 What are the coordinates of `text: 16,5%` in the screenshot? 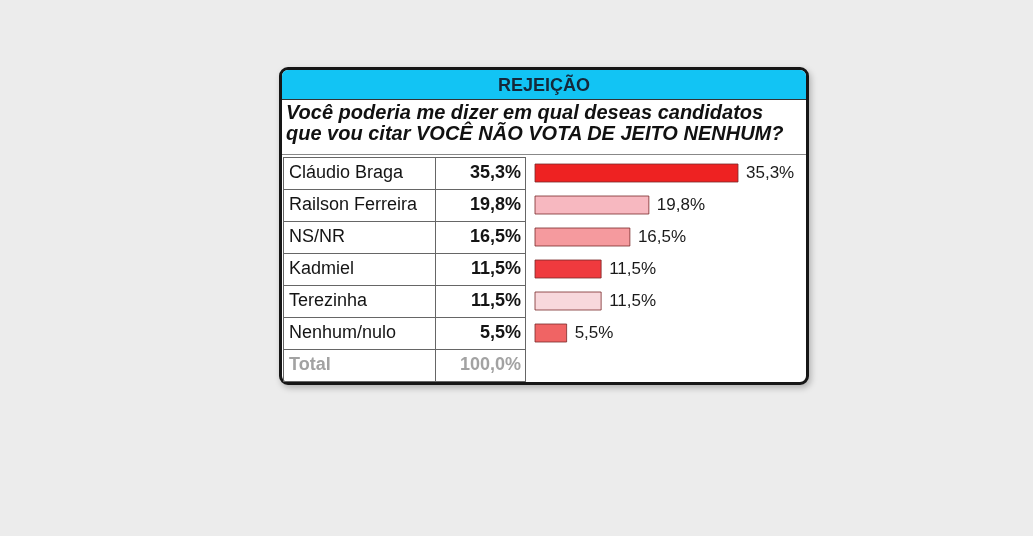 It's located at (662, 236).